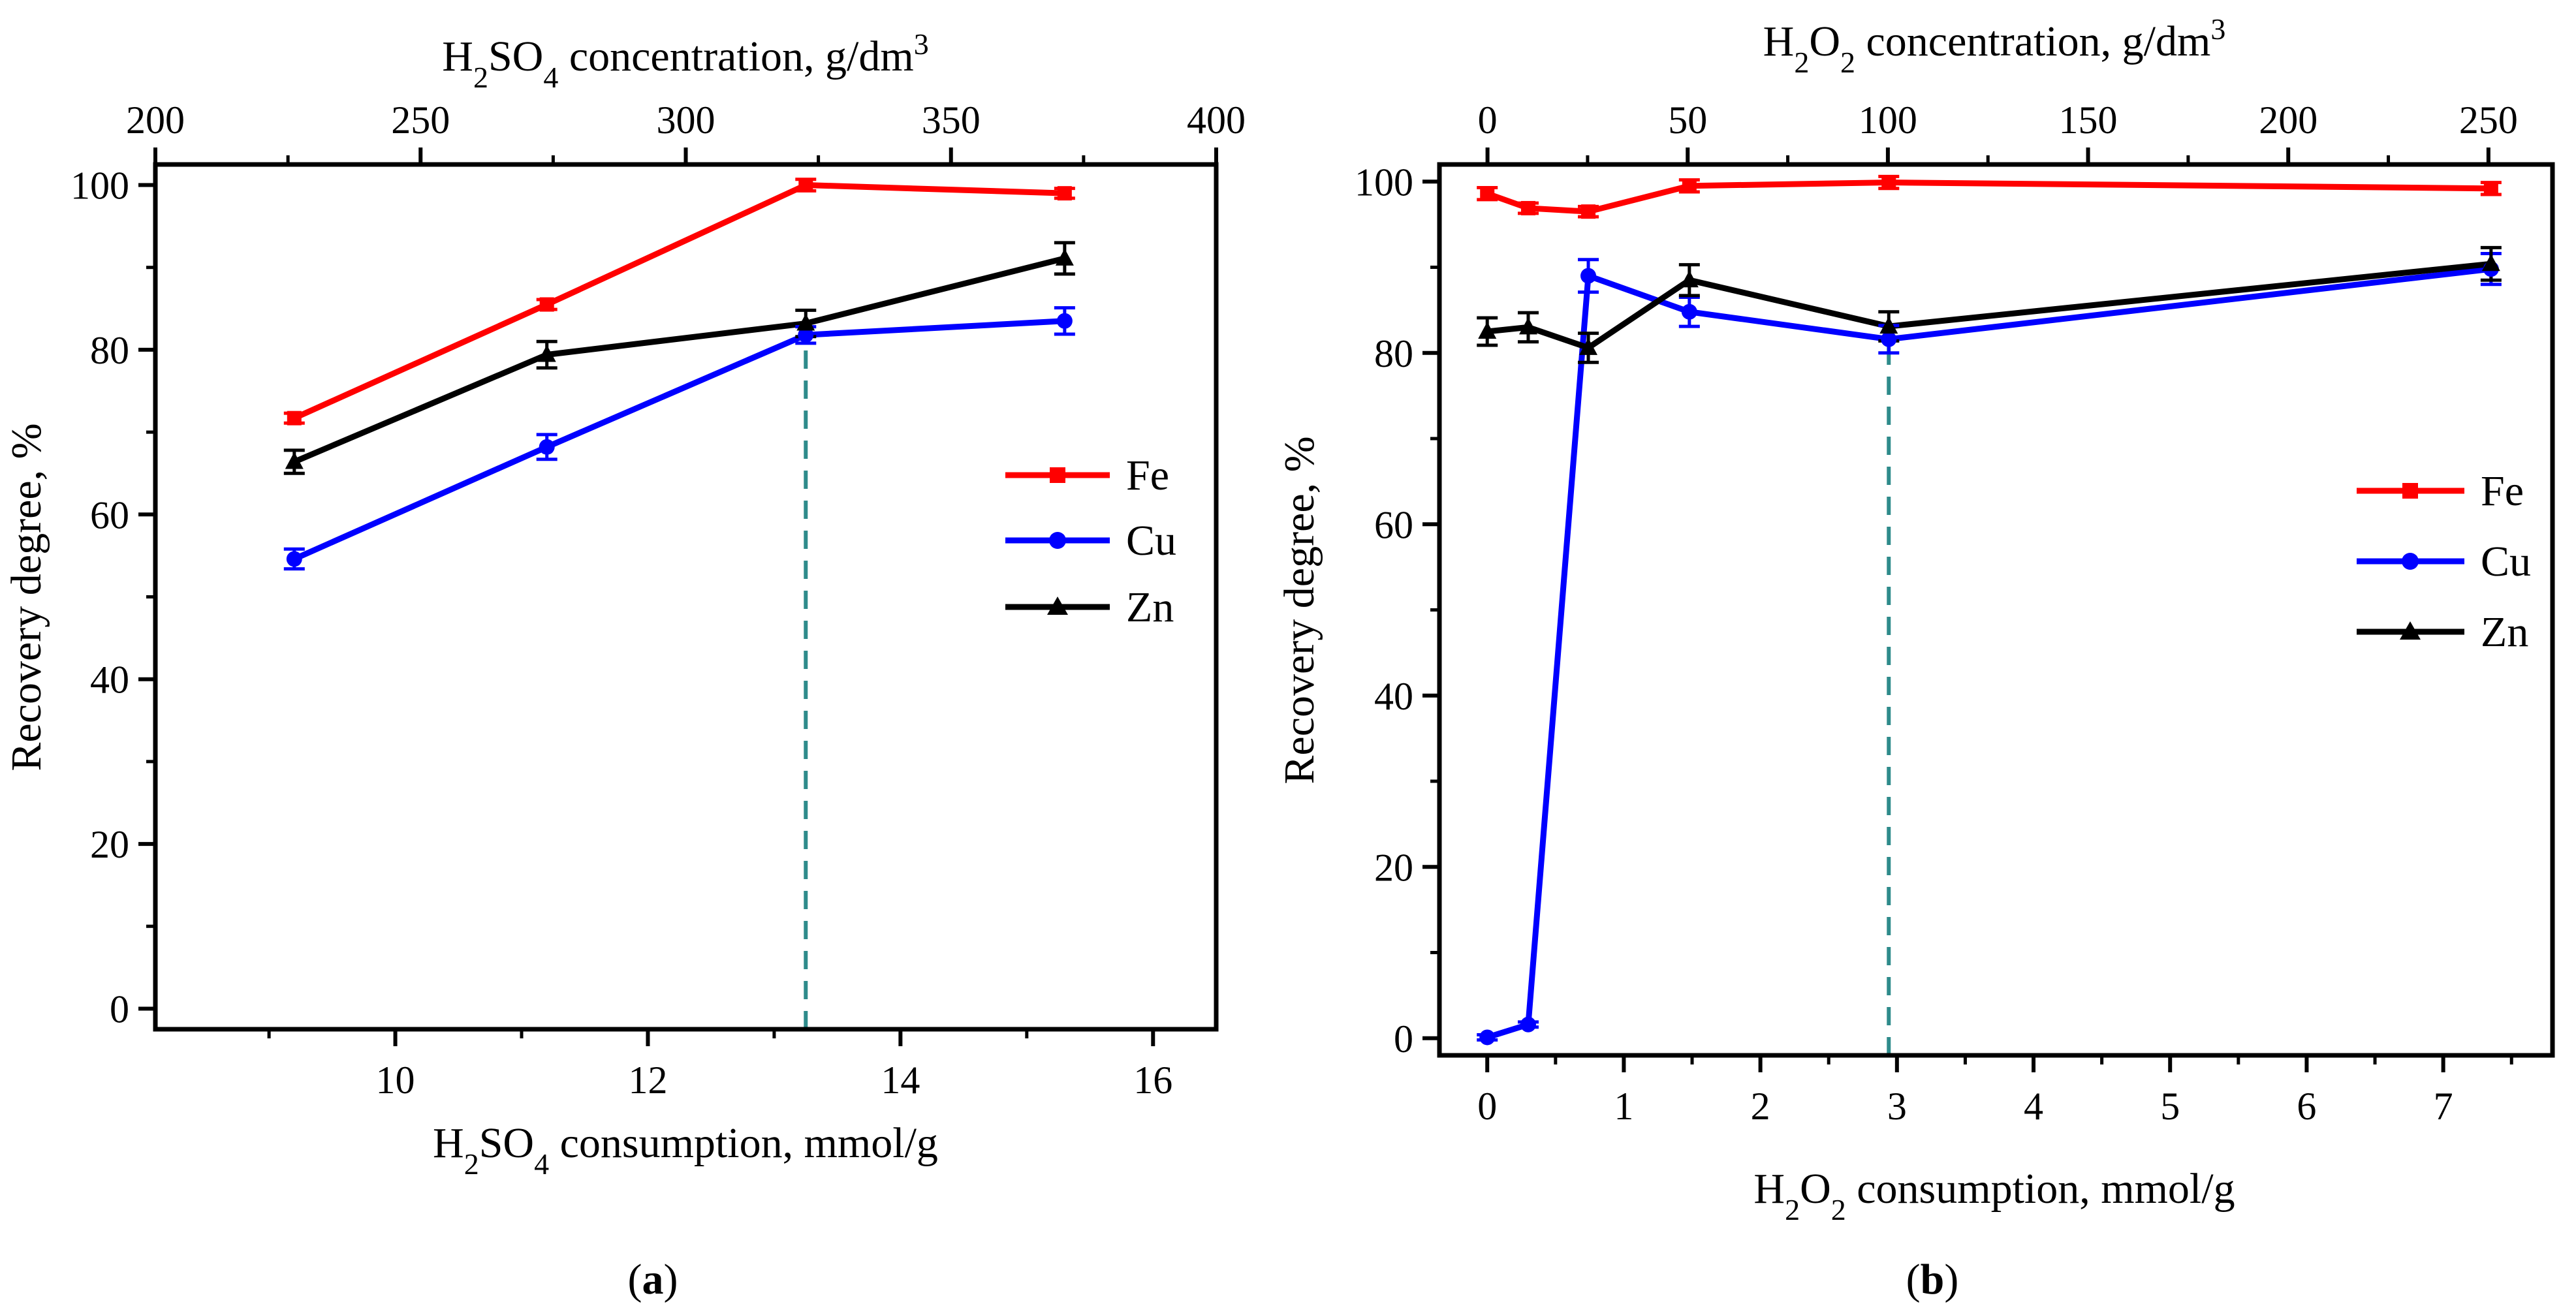  Describe the element at coordinates (1994, 45) in the screenshot. I see `x-axis-title-top: H2O2 concentration, g/dm3` at that location.